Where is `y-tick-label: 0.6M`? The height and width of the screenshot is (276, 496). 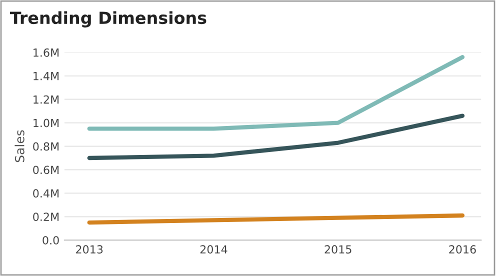 y-tick-label: 0.6M is located at coordinates (46, 170).